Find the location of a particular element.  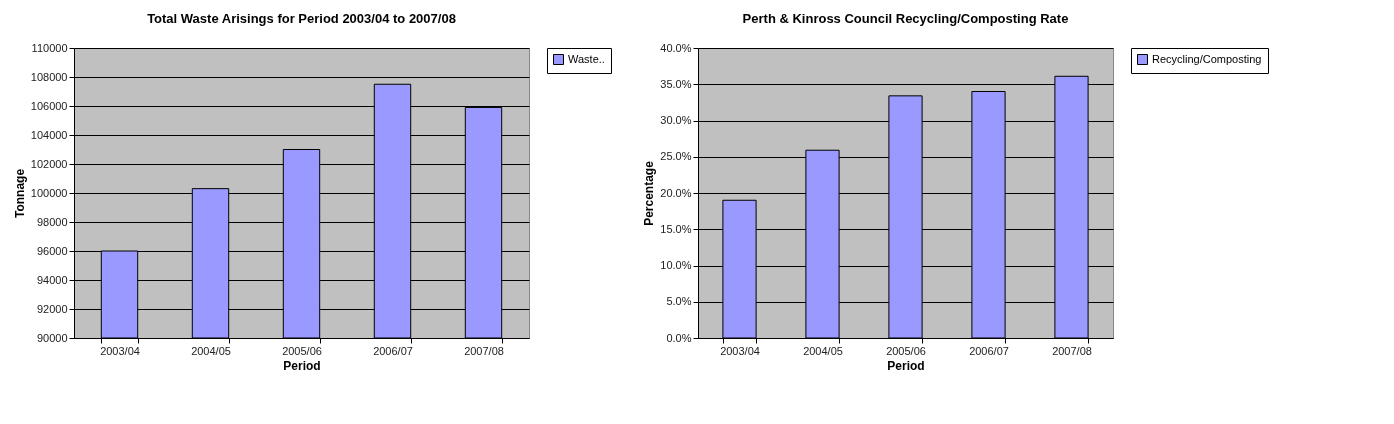

y-tick-label: 92000 is located at coordinates (52, 308).